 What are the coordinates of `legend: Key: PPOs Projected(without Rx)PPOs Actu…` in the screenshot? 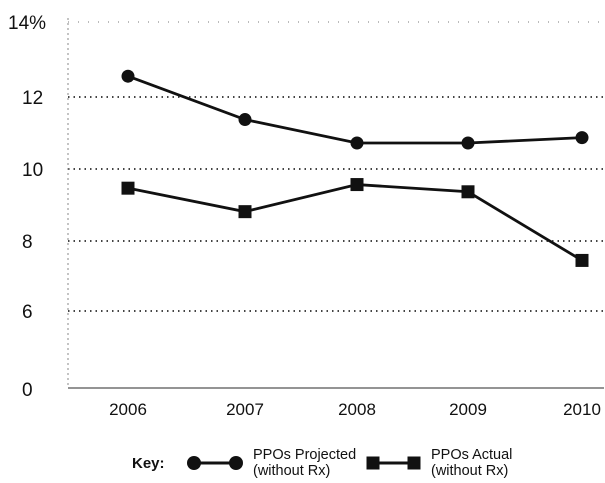 It's located at (322, 463).